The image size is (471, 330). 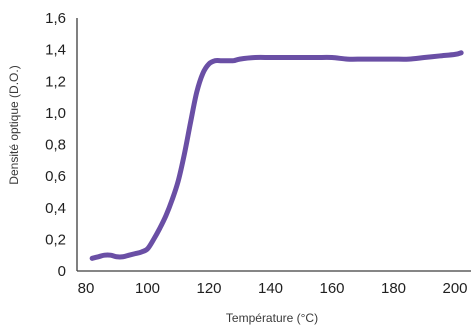 I want to click on y-tick-label: 1,0, so click(x=55, y=113).